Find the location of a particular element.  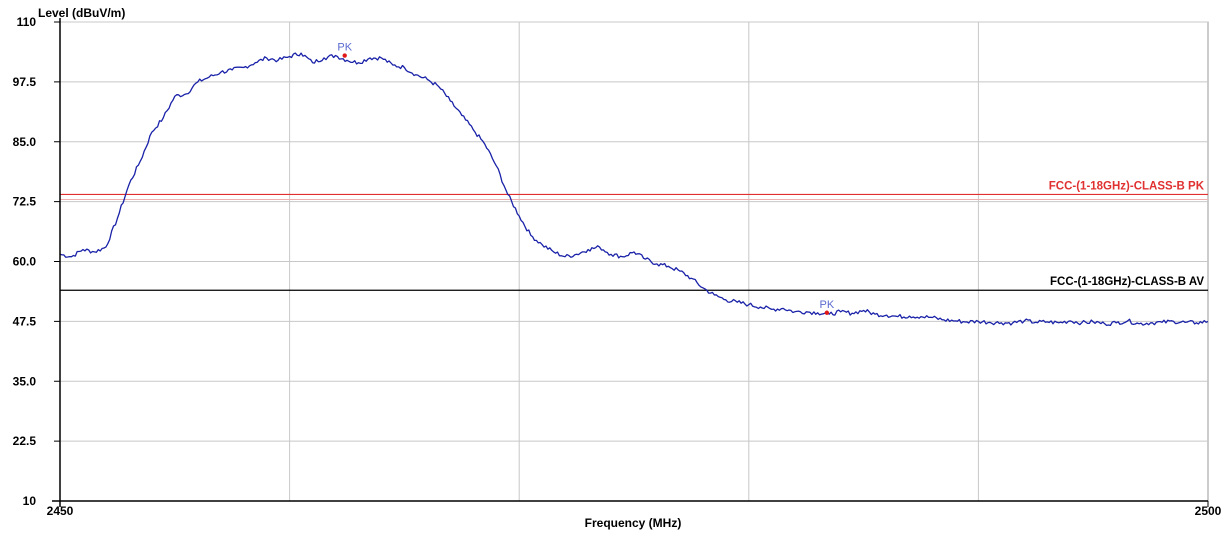

limit-line-label: FCC-(1-18GHz)-CLASS-B AV is located at coordinates (1127, 282).